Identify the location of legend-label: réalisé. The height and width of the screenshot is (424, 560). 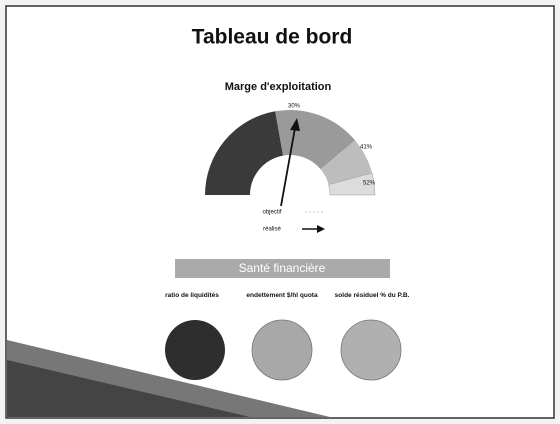
(272, 230).